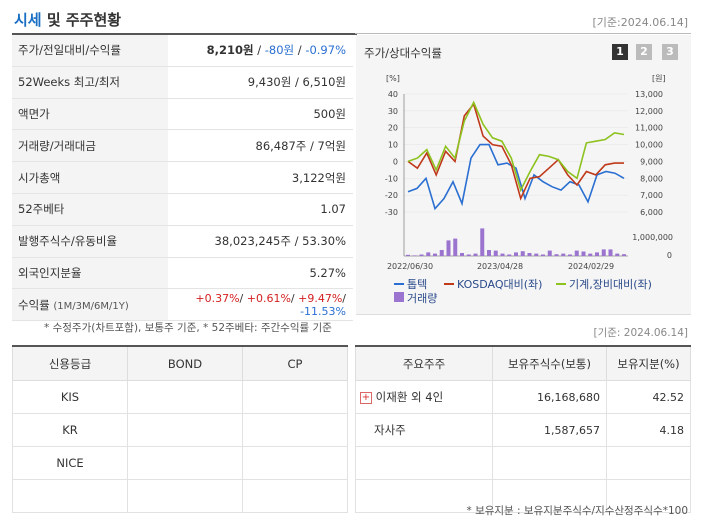  Describe the element at coordinates (648, 430) in the screenshot. I see `pct-cell: 4.18` at that location.